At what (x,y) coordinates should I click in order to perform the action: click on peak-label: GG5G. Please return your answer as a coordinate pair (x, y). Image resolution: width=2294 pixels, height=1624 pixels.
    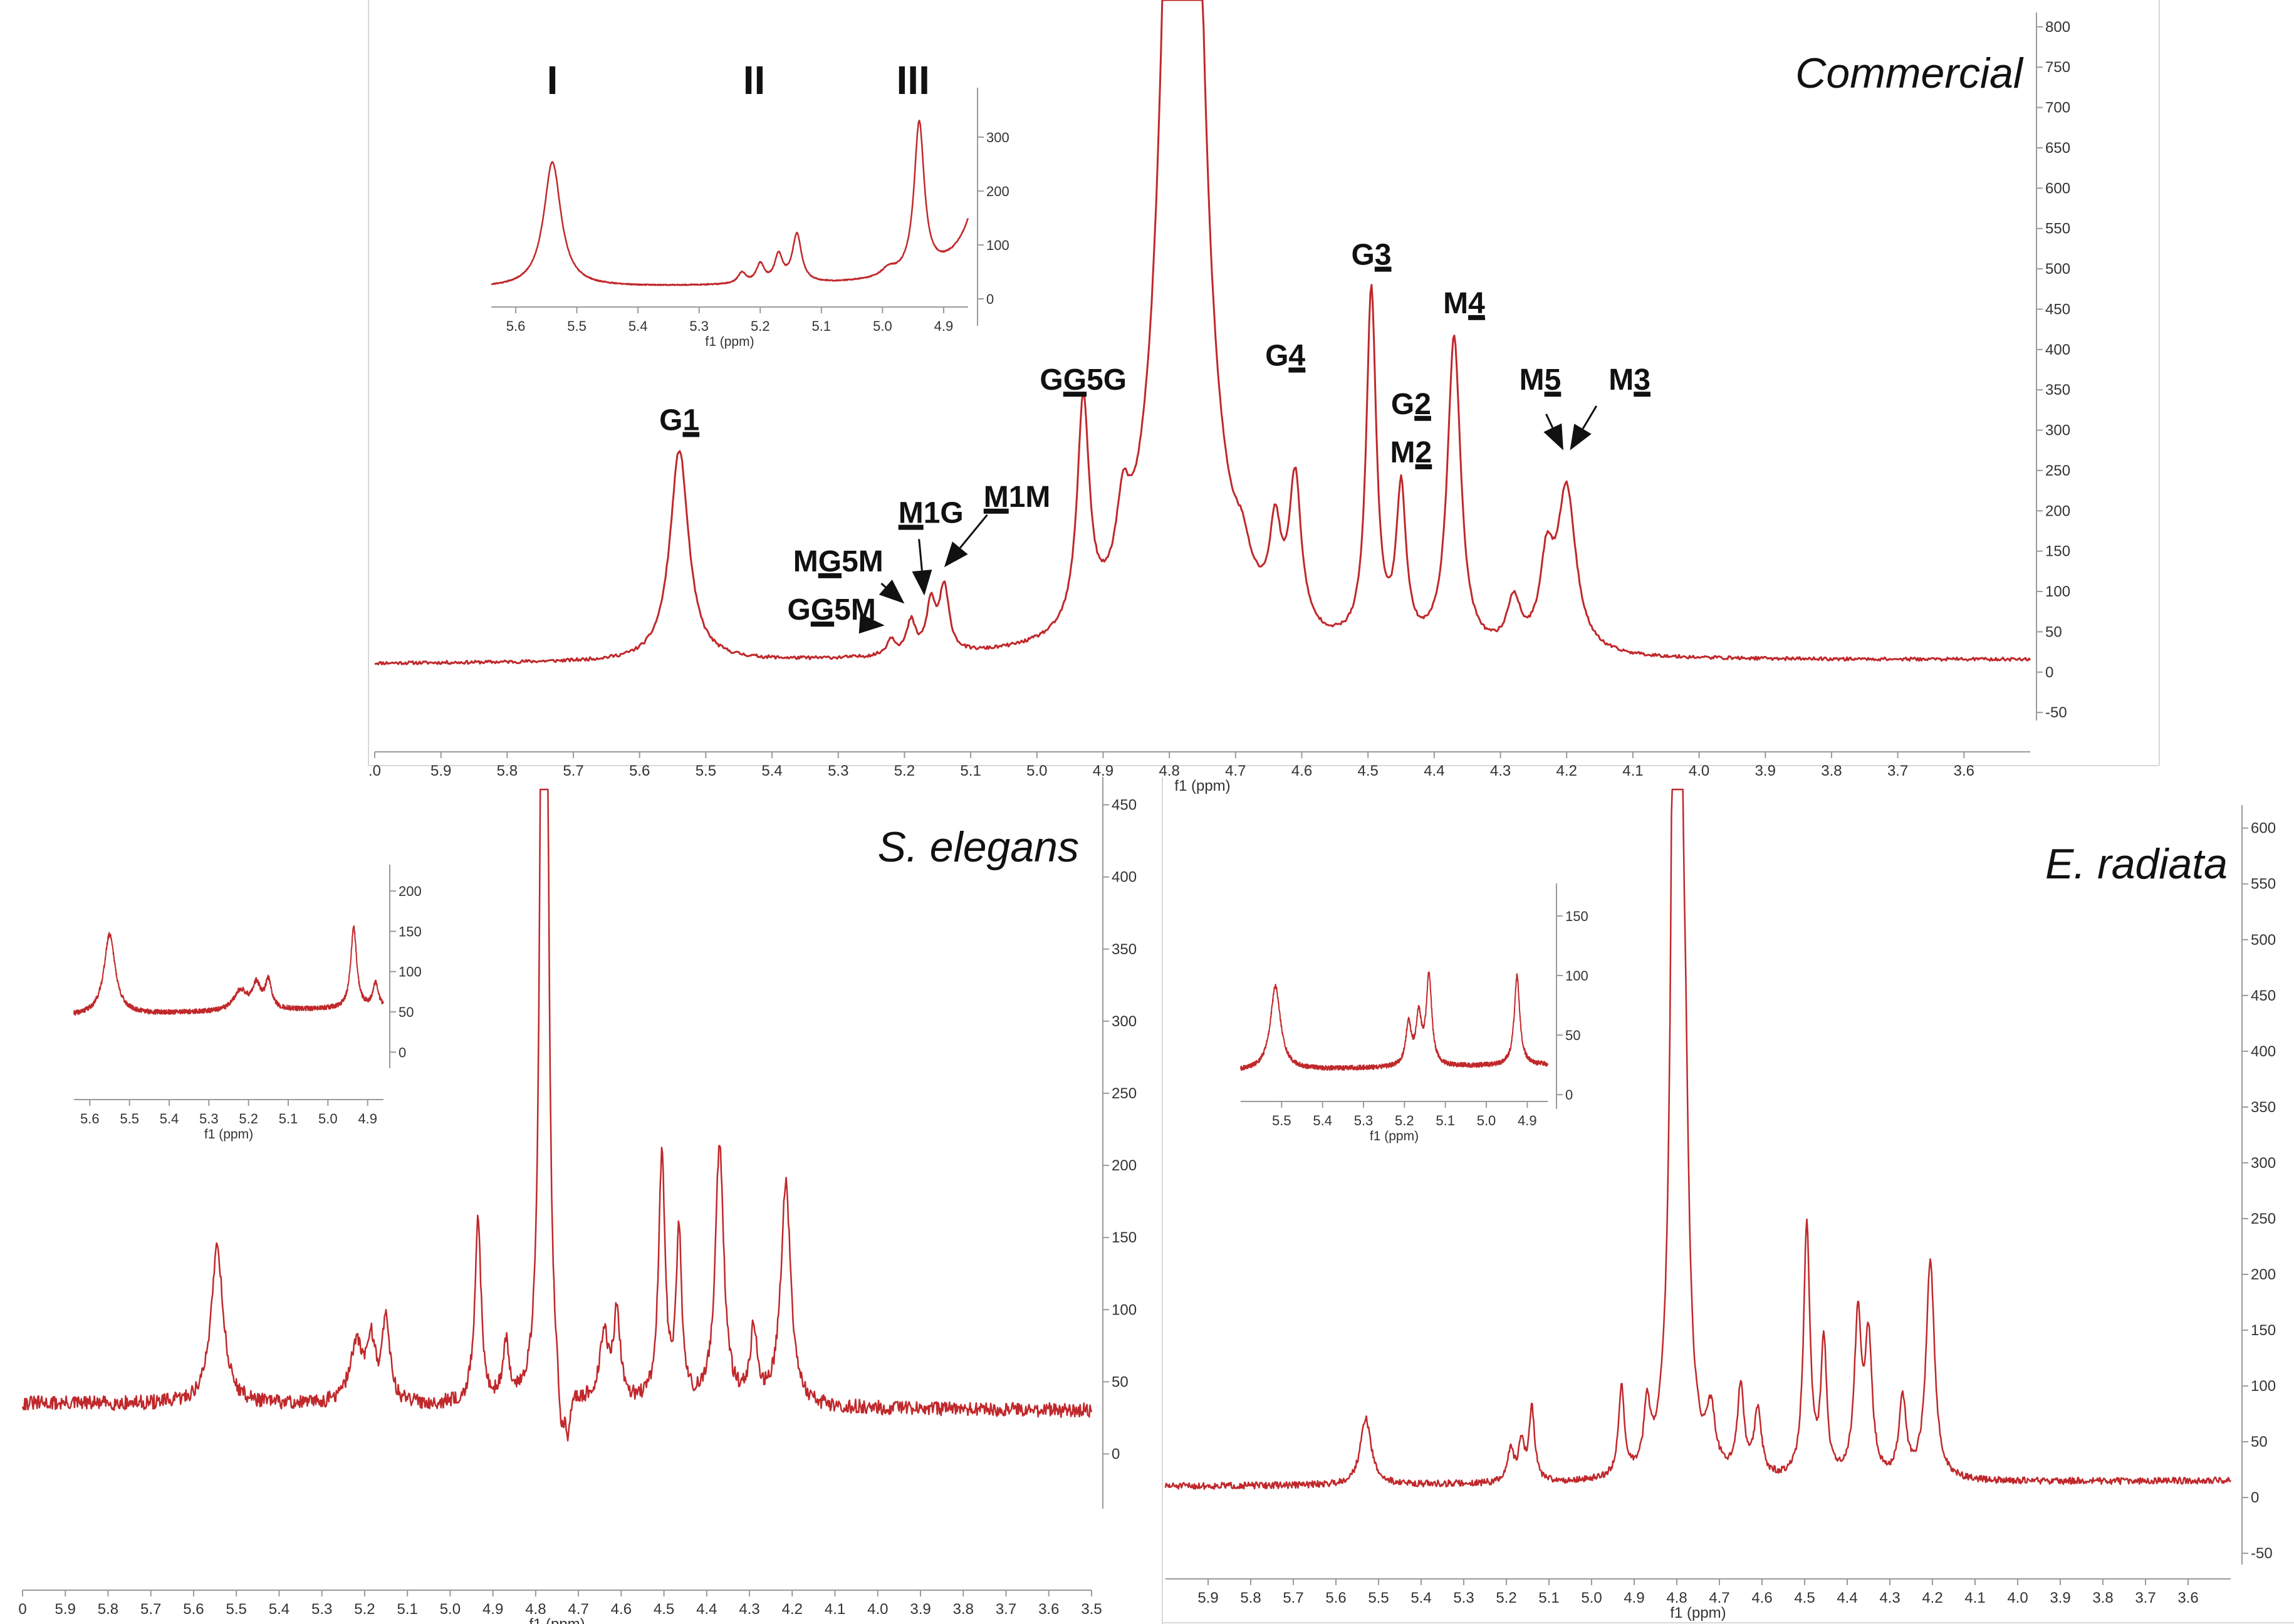
    Looking at the image, I should click on (1083, 380).